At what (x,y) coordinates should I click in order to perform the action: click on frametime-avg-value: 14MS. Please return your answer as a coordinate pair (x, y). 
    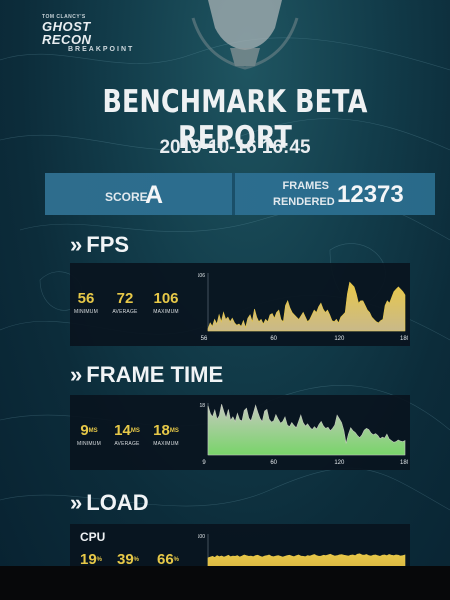
    Looking at the image, I should click on (127, 431).